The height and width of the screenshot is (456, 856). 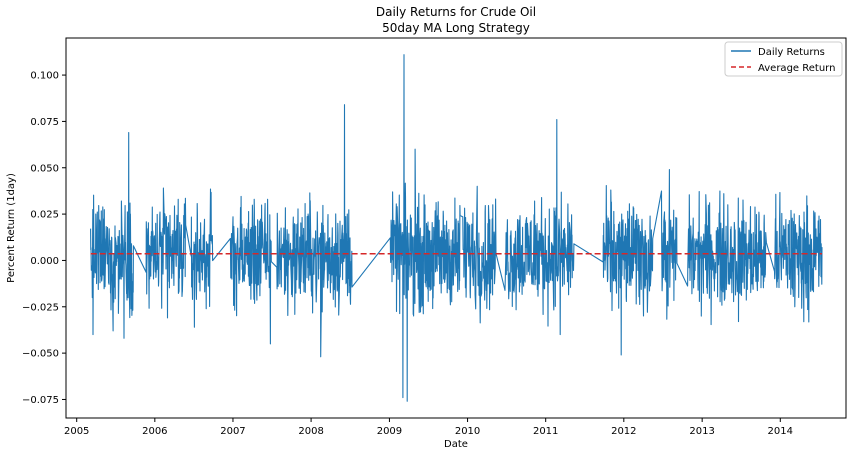 I want to click on legend-box, so click(x=783, y=59).